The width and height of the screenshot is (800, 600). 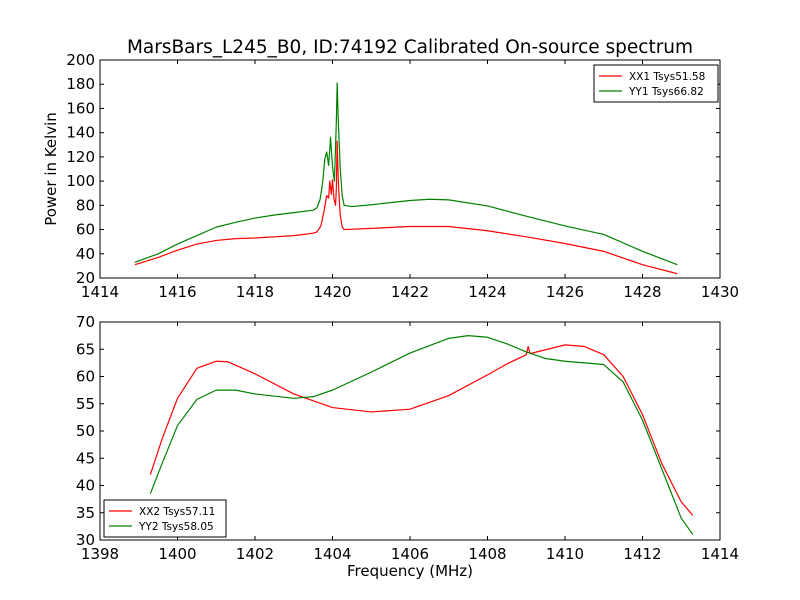 I want to click on y-tick-label: 140, so click(x=80, y=133).